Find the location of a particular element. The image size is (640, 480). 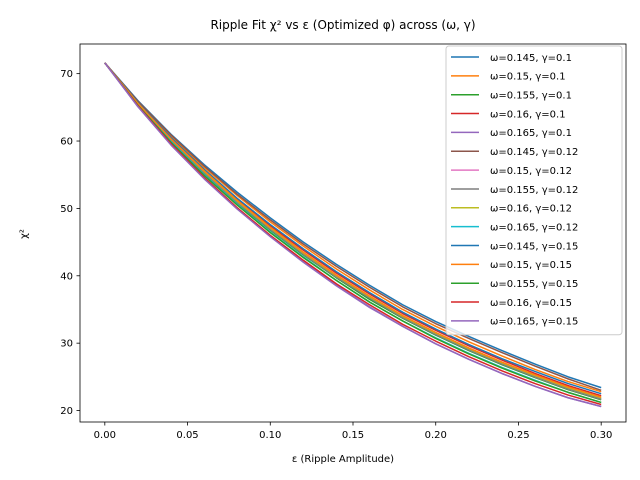

legend-entry: ω=0.15, γ=0.12 is located at coordinates (531, 171).